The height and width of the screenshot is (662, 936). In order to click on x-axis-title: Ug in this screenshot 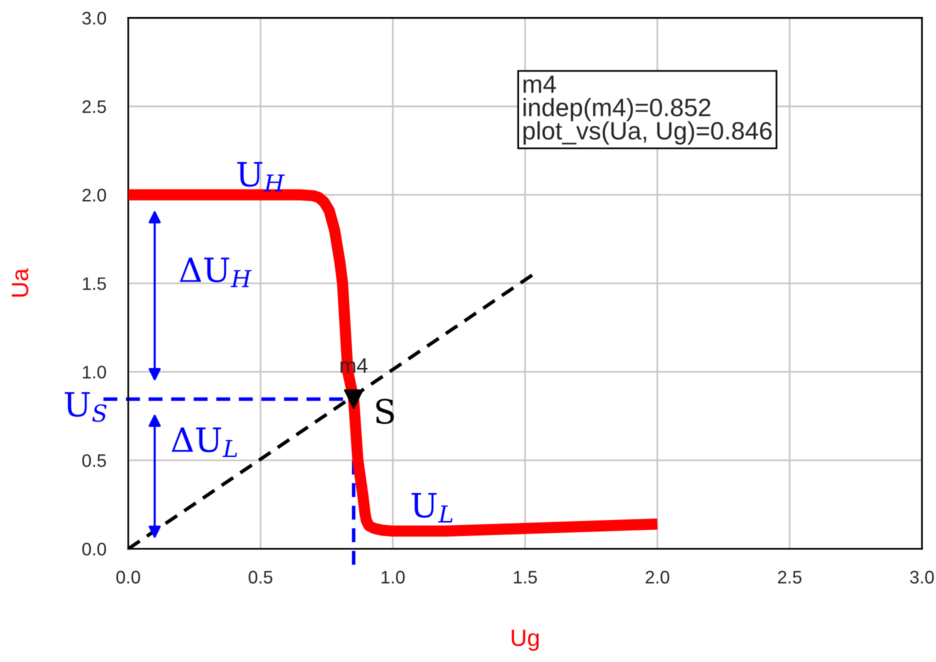, I will do `click(525, 640)`.